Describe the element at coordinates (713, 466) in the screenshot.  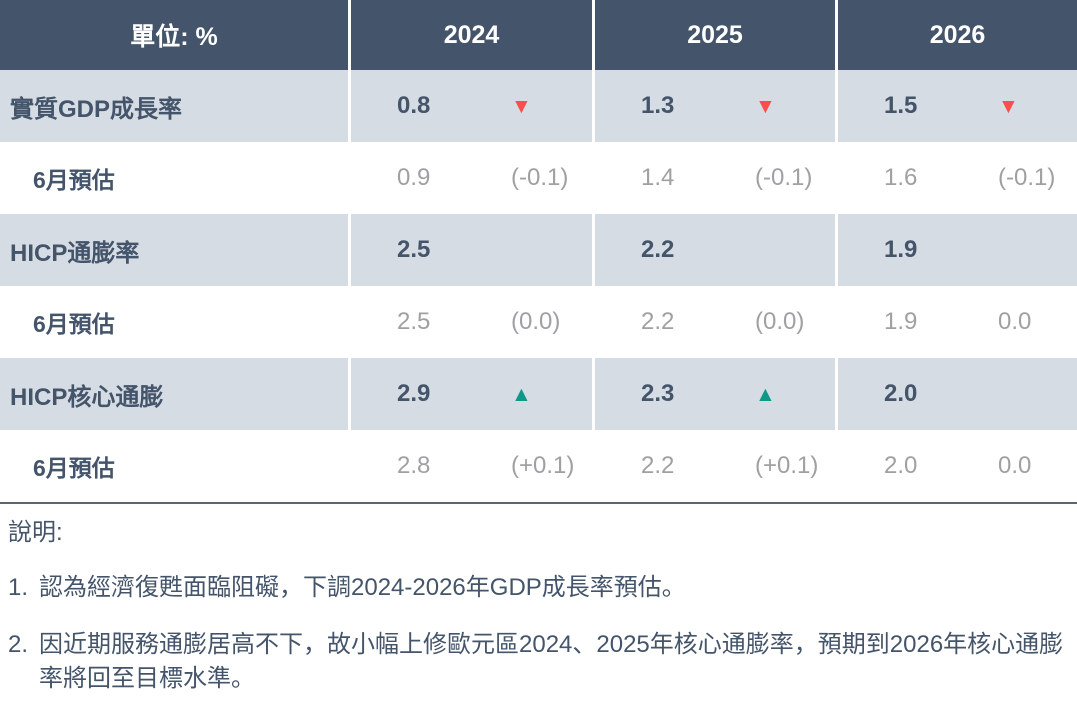
I see `cell-2025: 2.2 (+0.1)` at that location.